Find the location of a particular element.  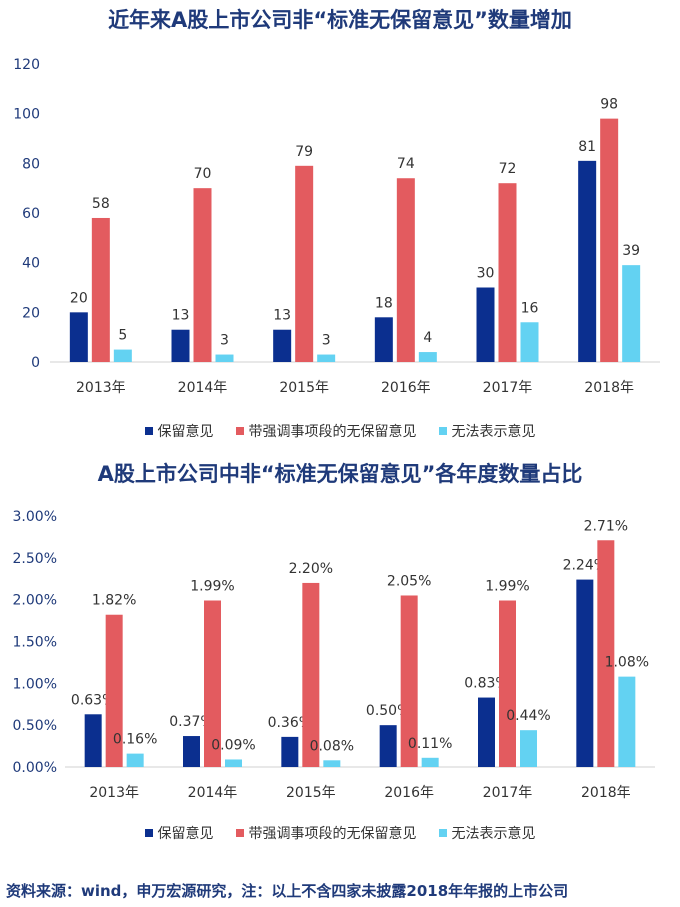

y-tick-label: 40 is located at coordinates (31, 264).